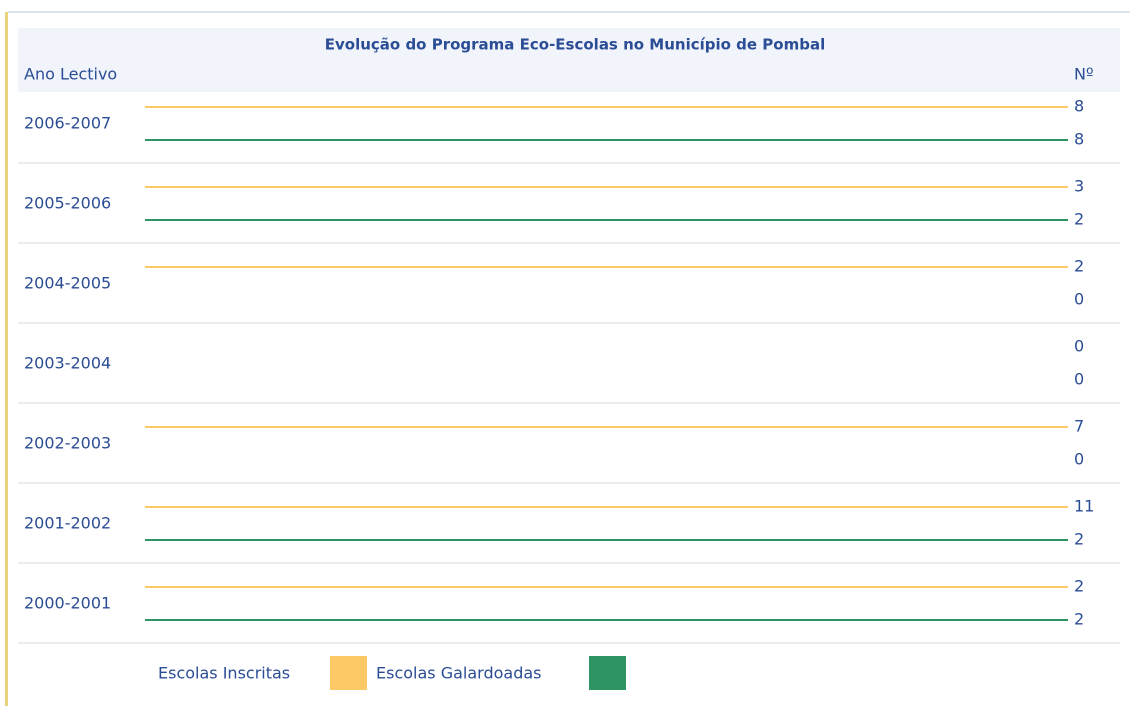 This screenshot has height=706, width=1130. Describe the element at coordinates (70, 74) in the screenshot. I see `year-header: Ano Lectivo` at that location.